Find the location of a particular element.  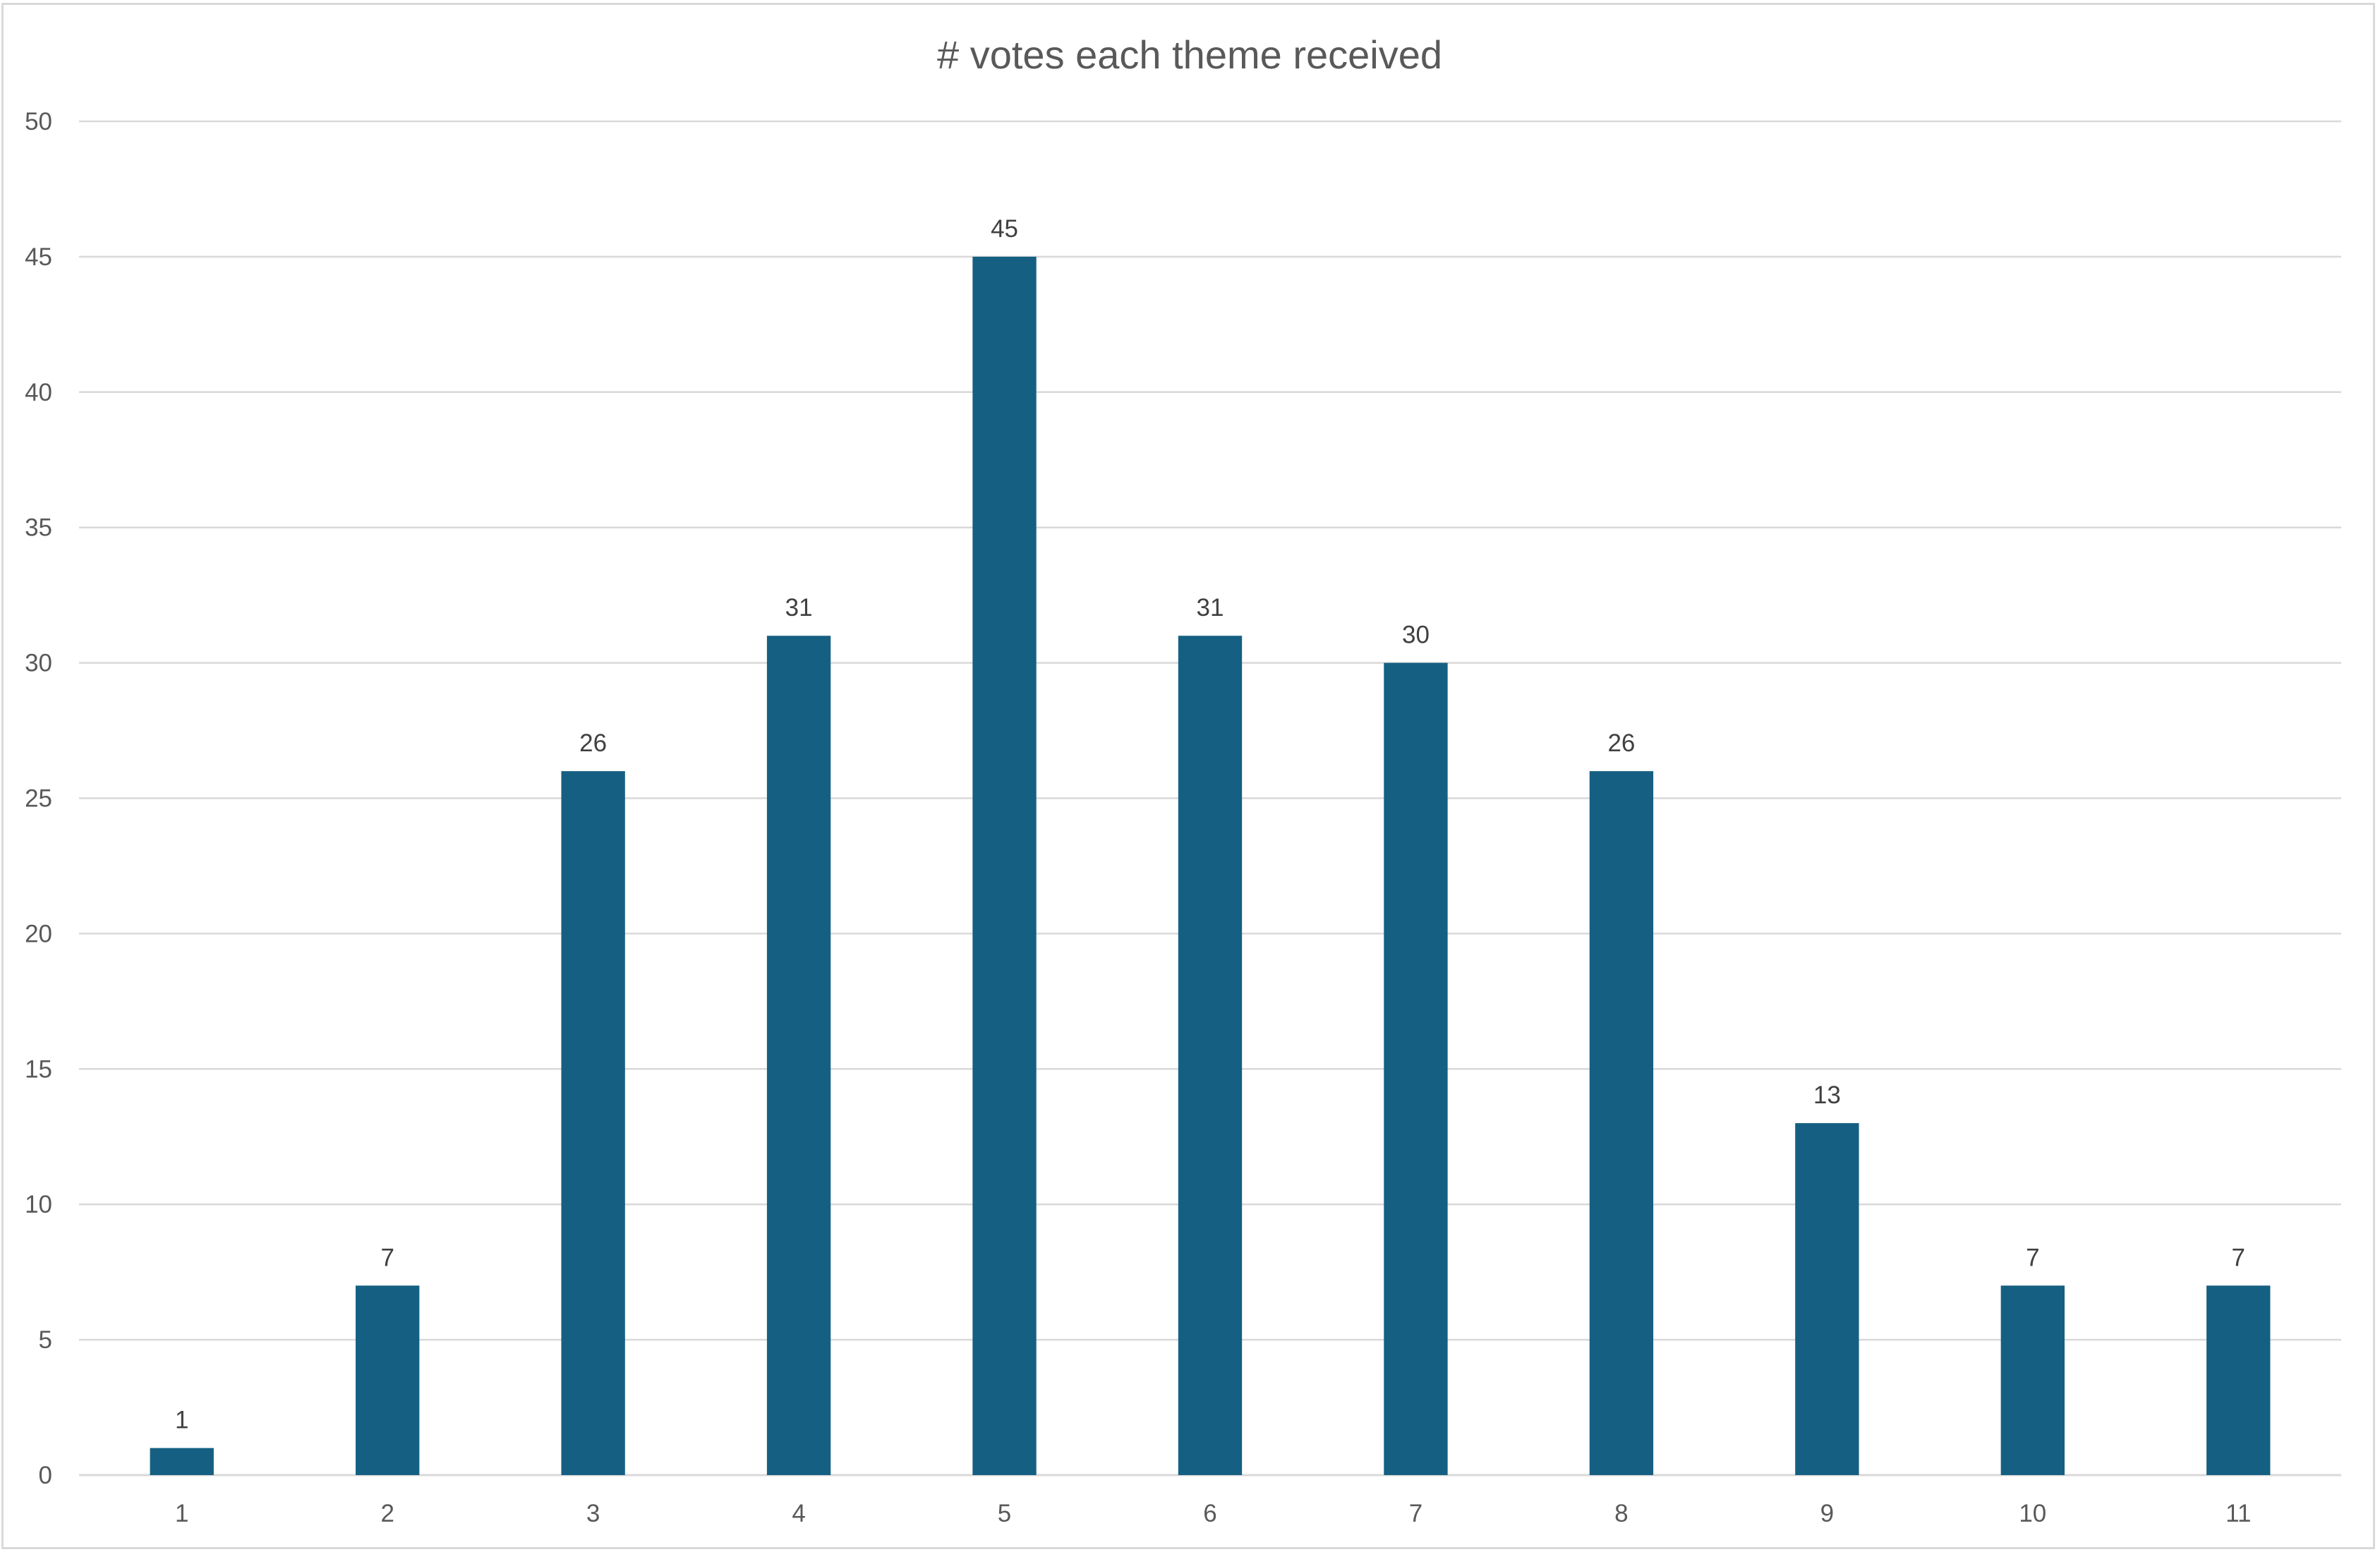

y-tick-label: 10 is located at coordinates (38, 1204).